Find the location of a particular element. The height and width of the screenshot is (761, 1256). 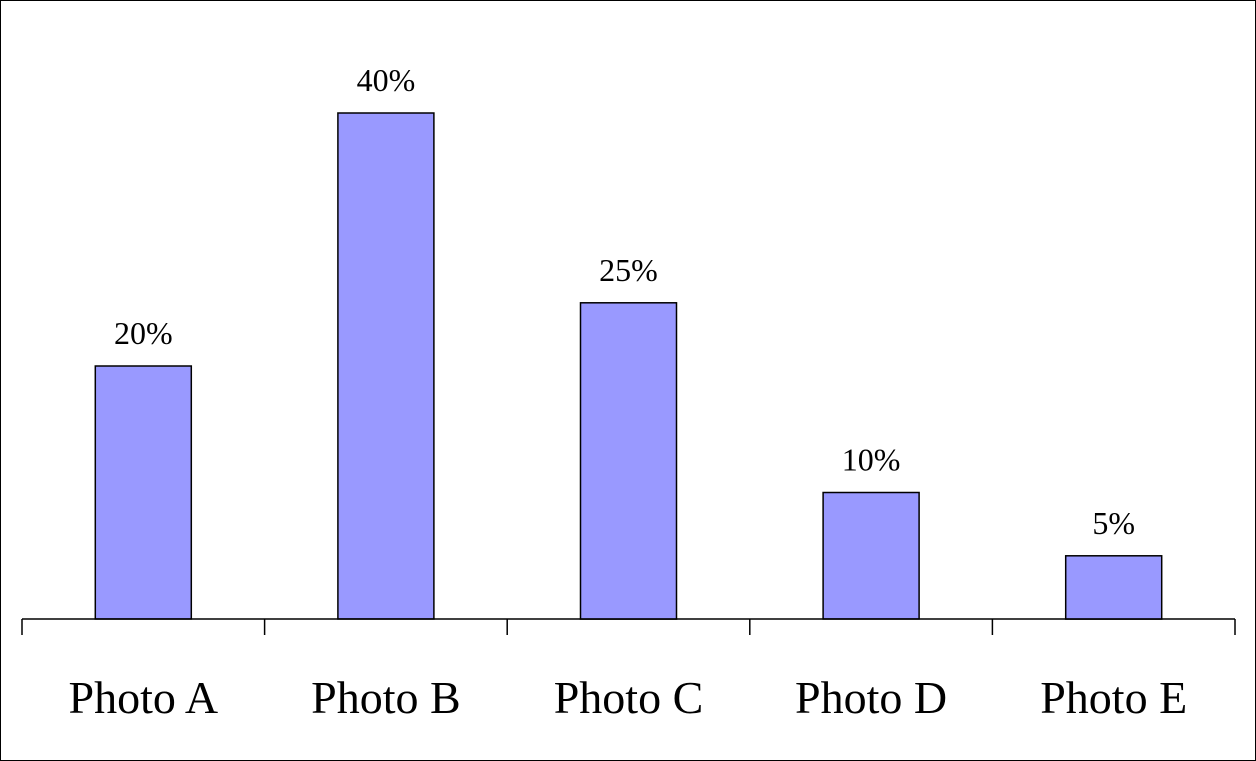

x-tick-label-photo-c: Photo C is located at coordinates (629, 697).